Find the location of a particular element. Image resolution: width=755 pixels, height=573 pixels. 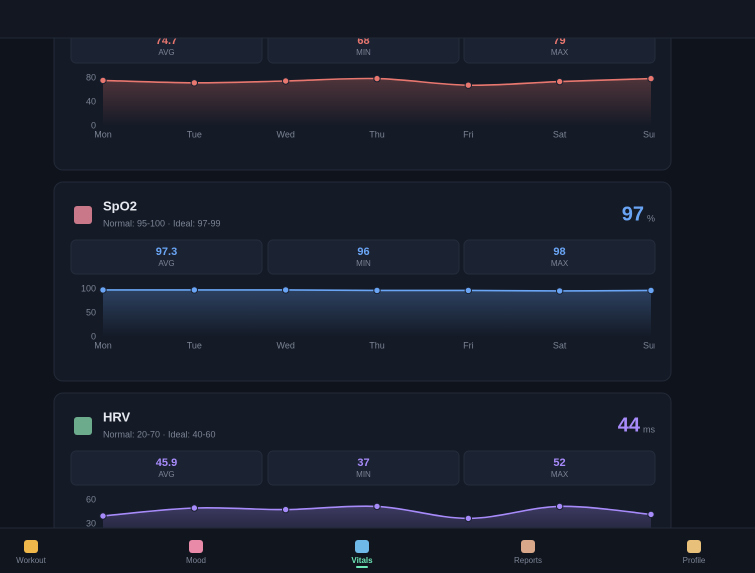

current-unit: ms is located at coordinates (649, 429).